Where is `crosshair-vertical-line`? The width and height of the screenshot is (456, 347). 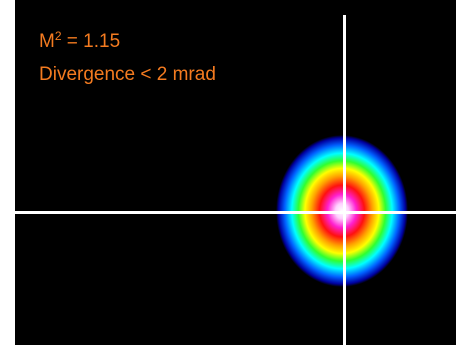
crosshair-vertical-line is located at coordinates (344, 180).